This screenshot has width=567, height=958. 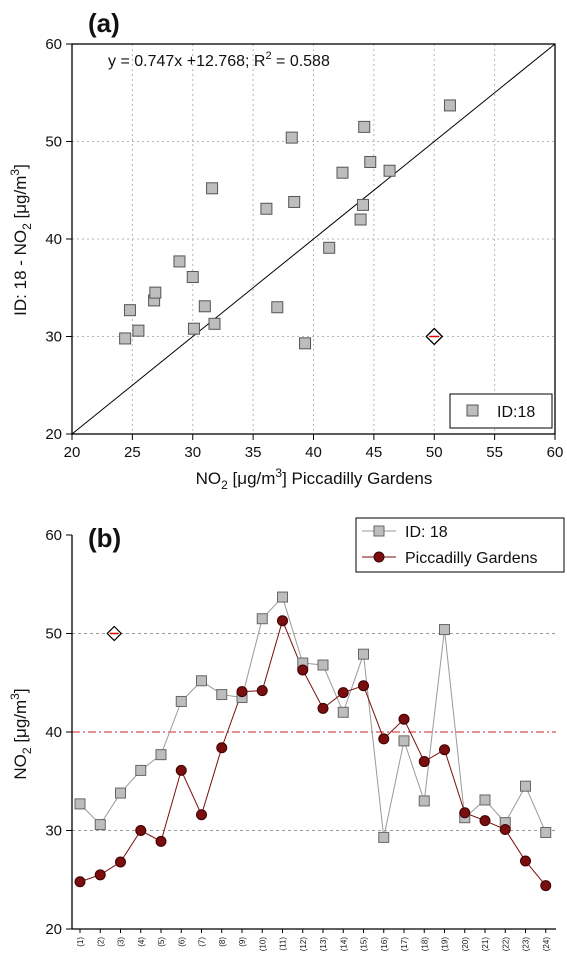 I want to click on x-tick-label-b: (1), so click(x=80, y=942).